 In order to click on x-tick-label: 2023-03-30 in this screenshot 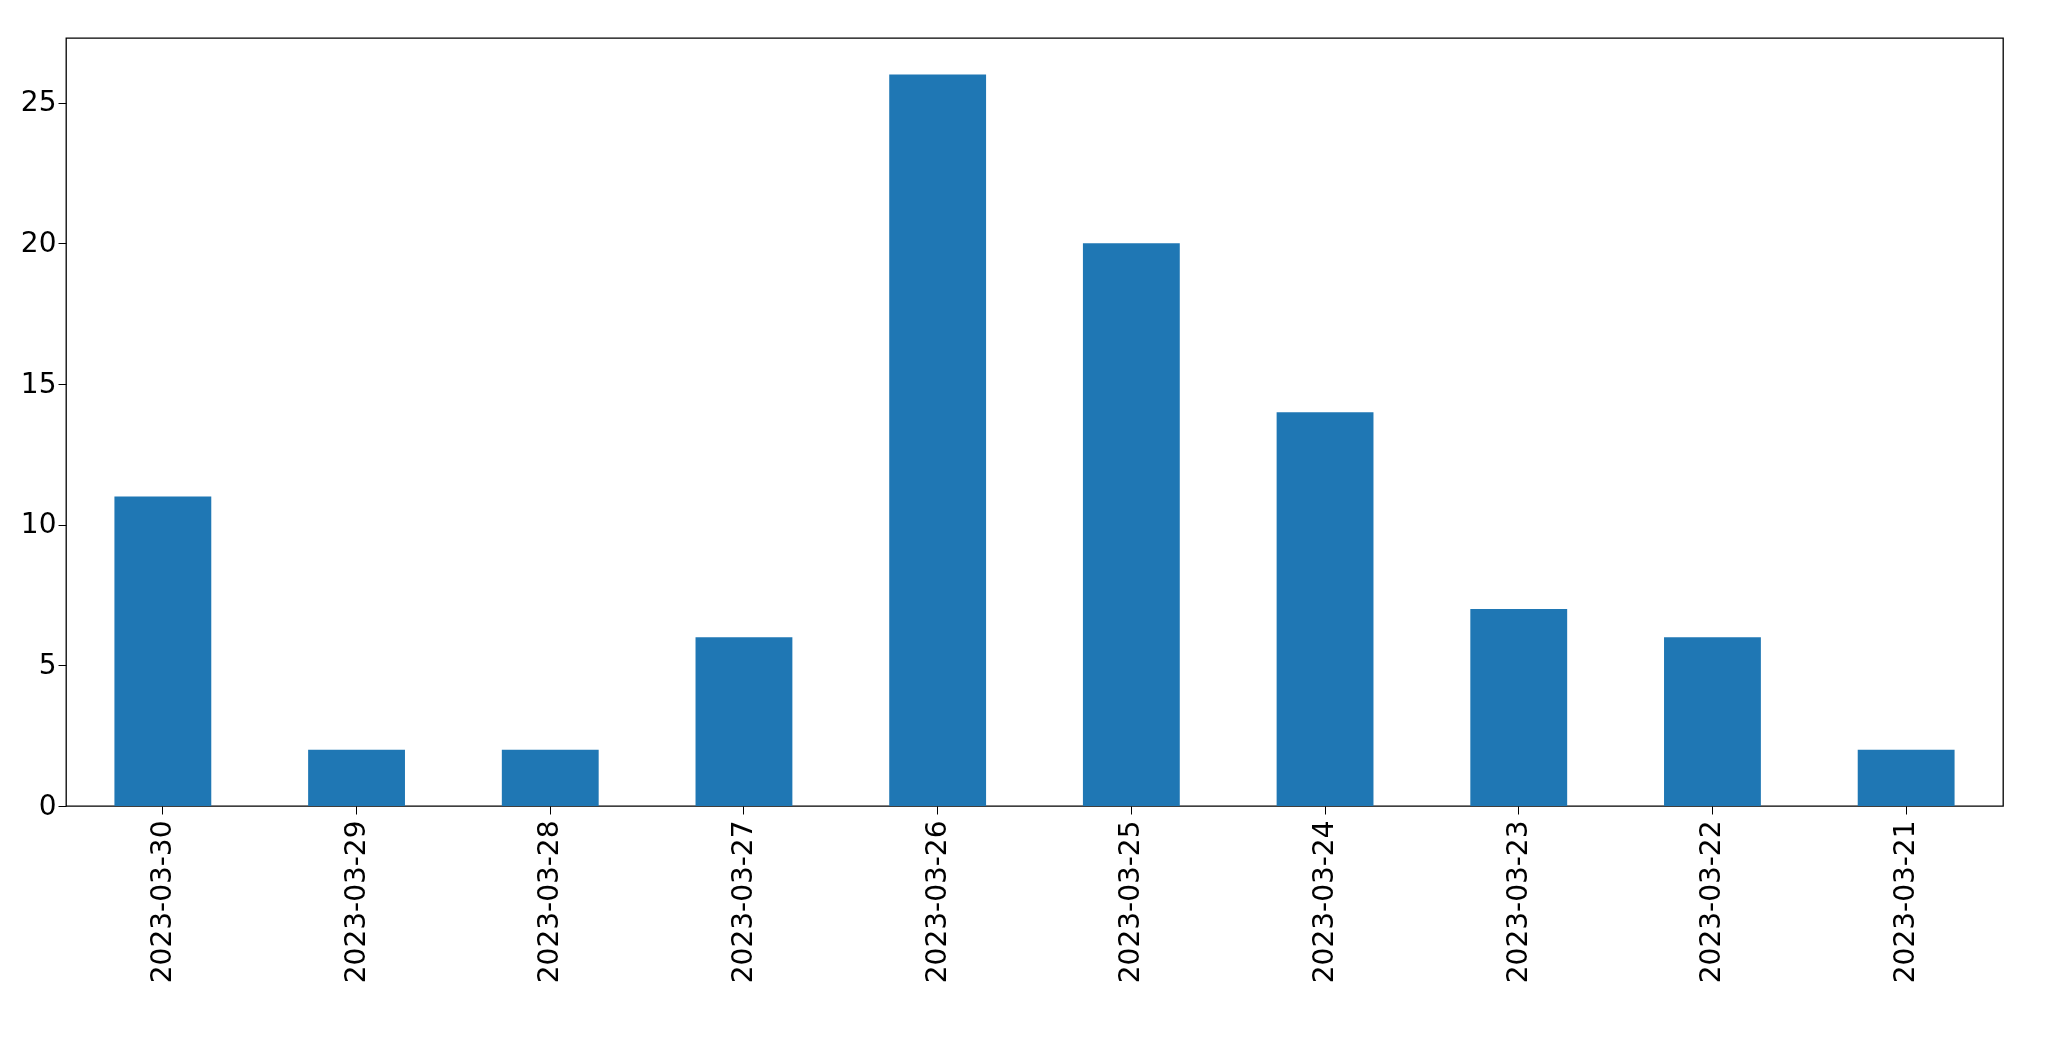, I will do `click(161, 902)`.